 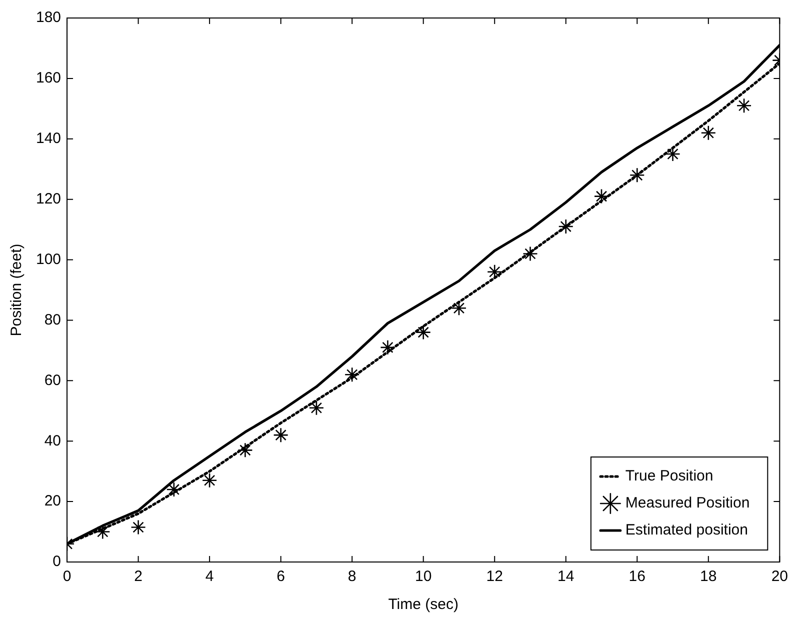 What do you see at coordinates (49, 199) in the screenshot?
I see `y-tick-label: 120` at bounding box center [49, 199].